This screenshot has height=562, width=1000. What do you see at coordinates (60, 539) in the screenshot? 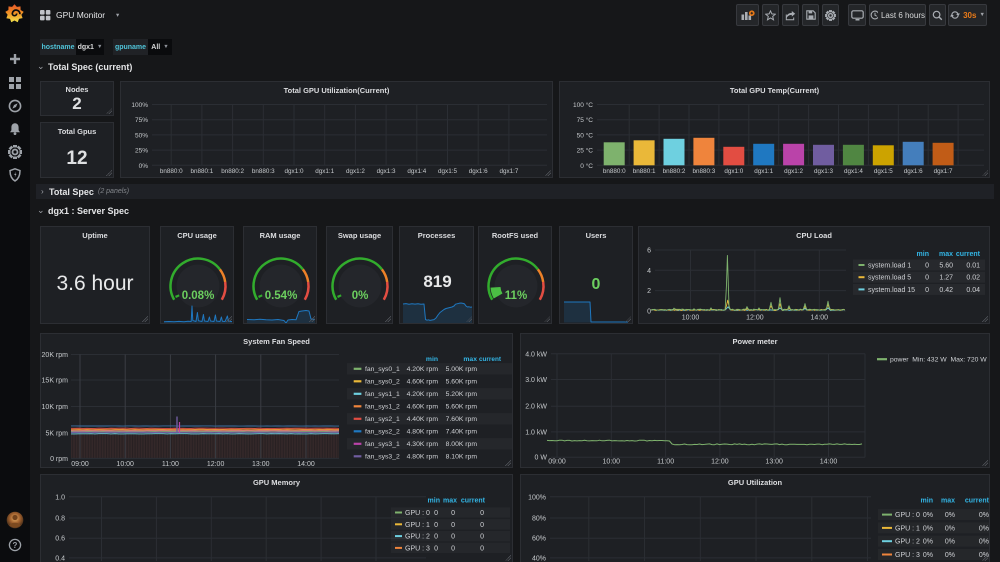
I see `svg-text: 0.6` at bounding box center [60, 539].